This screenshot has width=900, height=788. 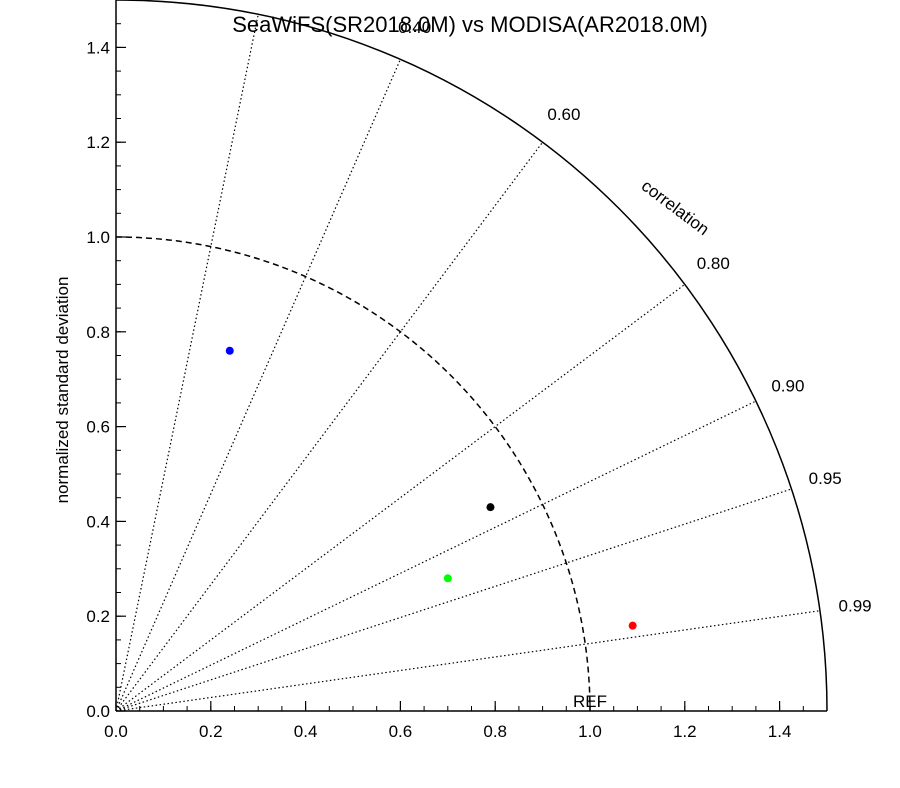 I want to click on x-tick-label: 0.6, so click(x=401, y=731).